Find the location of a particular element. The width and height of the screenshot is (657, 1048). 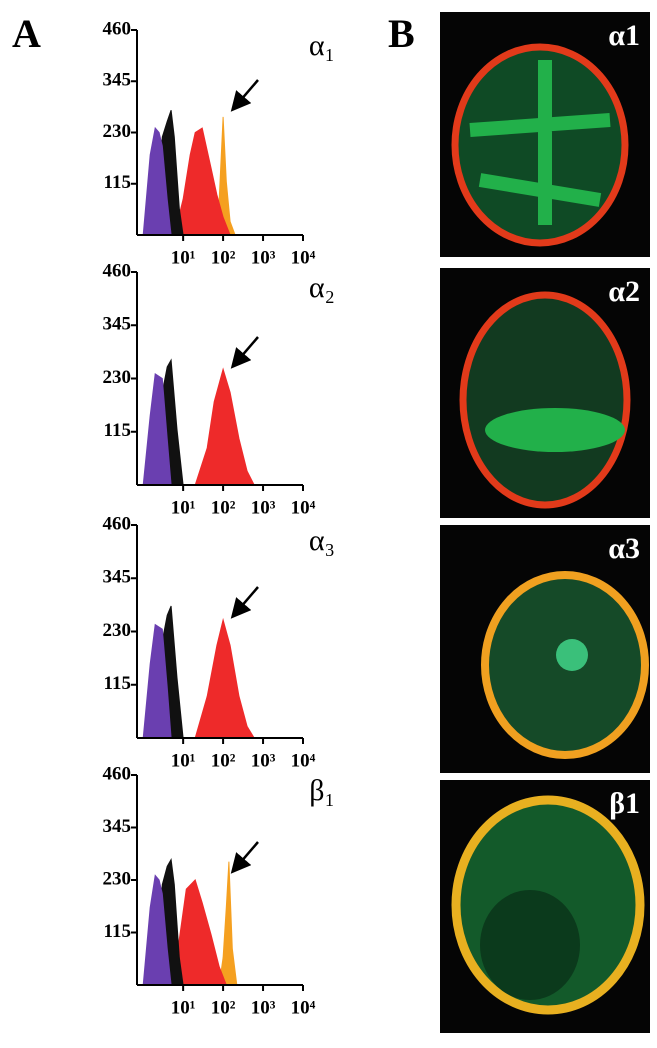

cell is located at coordinates (545, 400).